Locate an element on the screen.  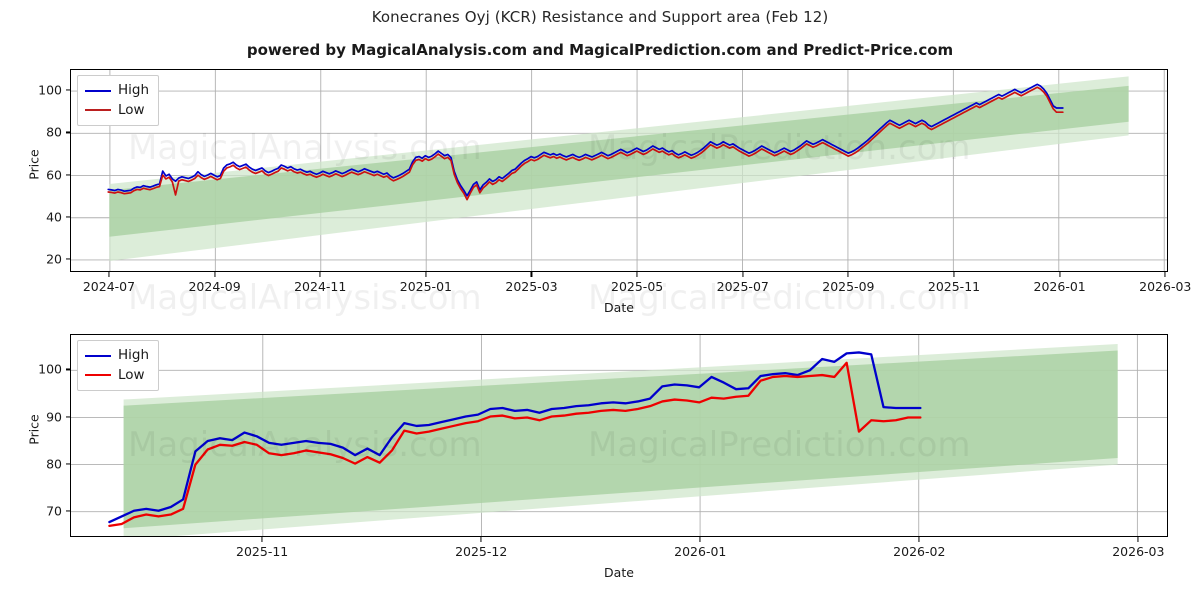
upper-legend-label-low: Low is located at coordinates (131, 109).